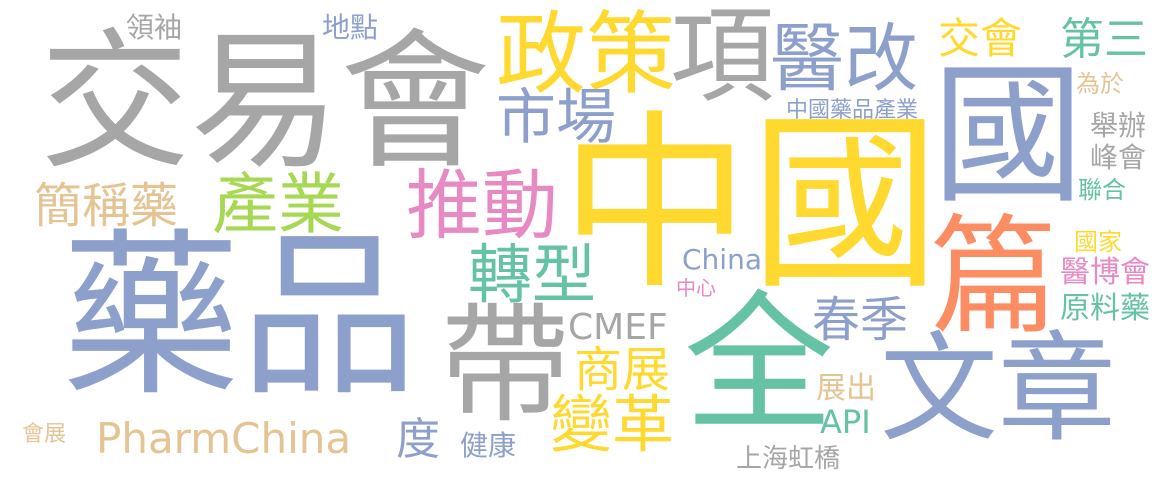 The image size is (1175, 482). What do you see at coordinates (845, 422) in the screenshot?
I see `word-api: API` at bounding box center [845, 422].